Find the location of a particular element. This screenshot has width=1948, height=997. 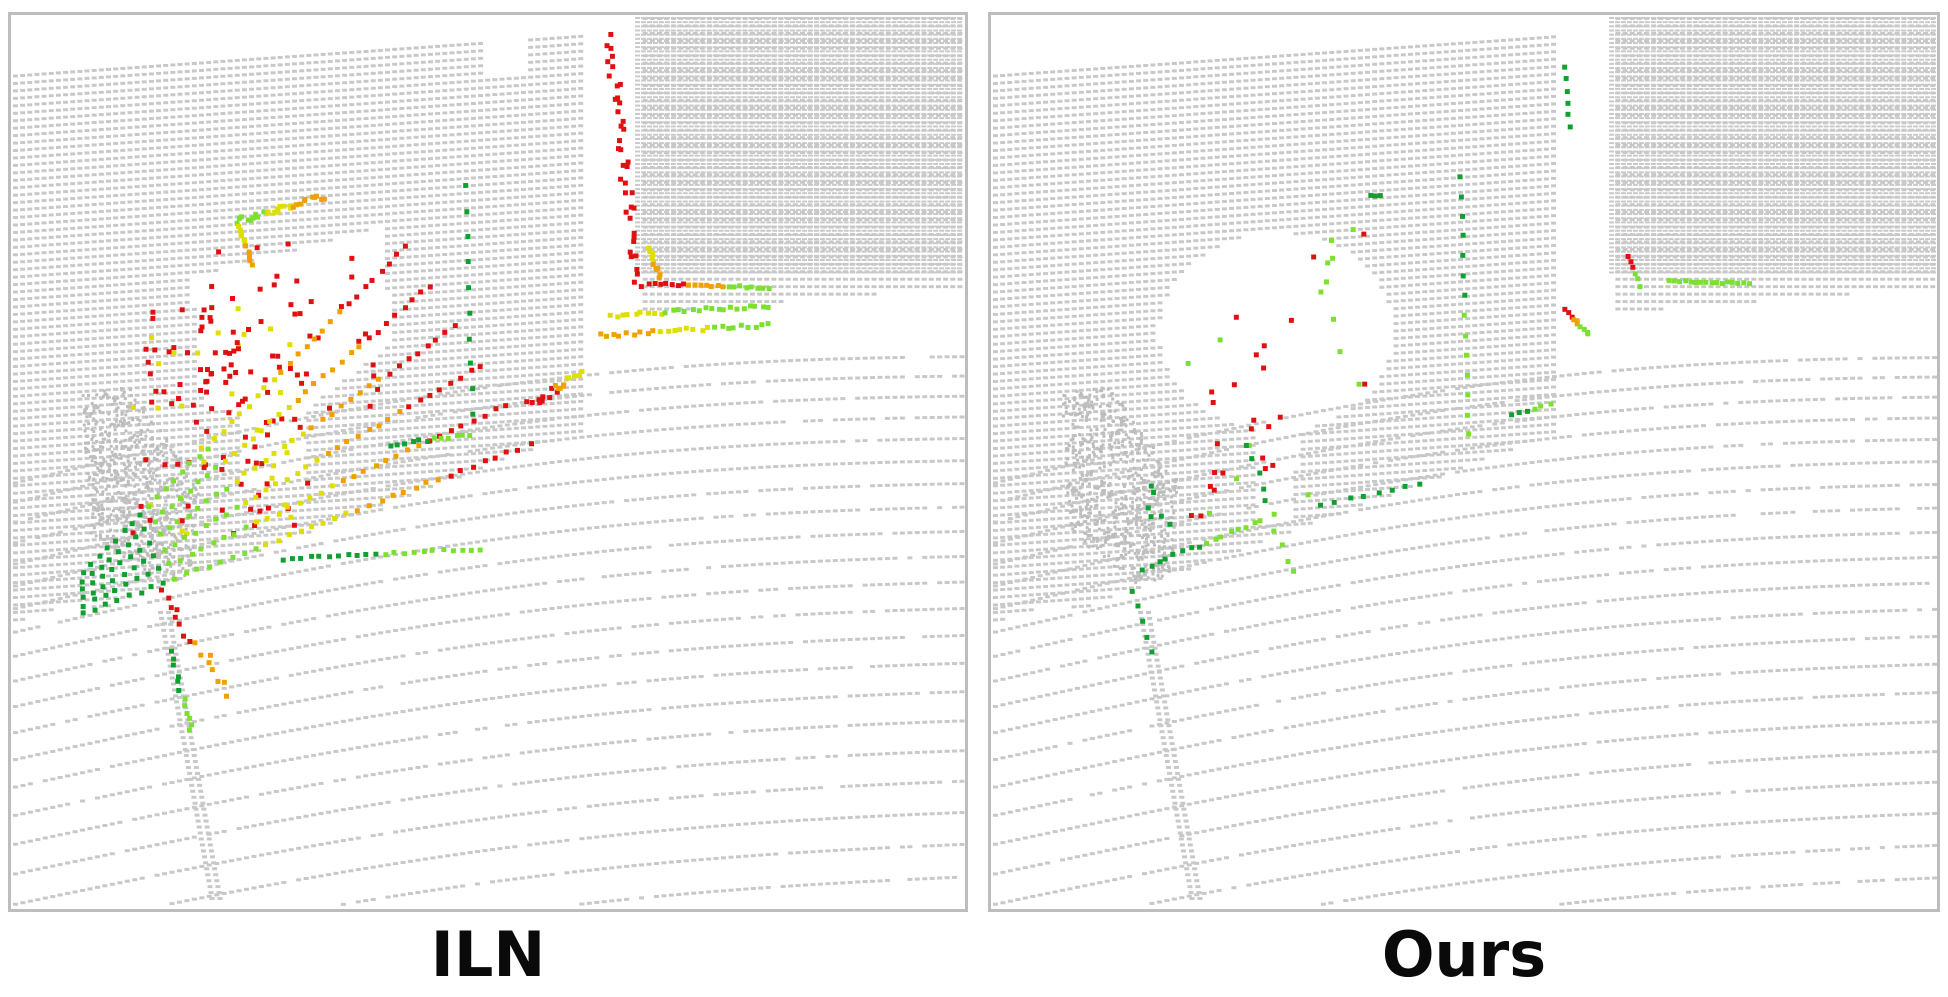

panel-caption-ours: Ours is located at coordinates (1464, 955).